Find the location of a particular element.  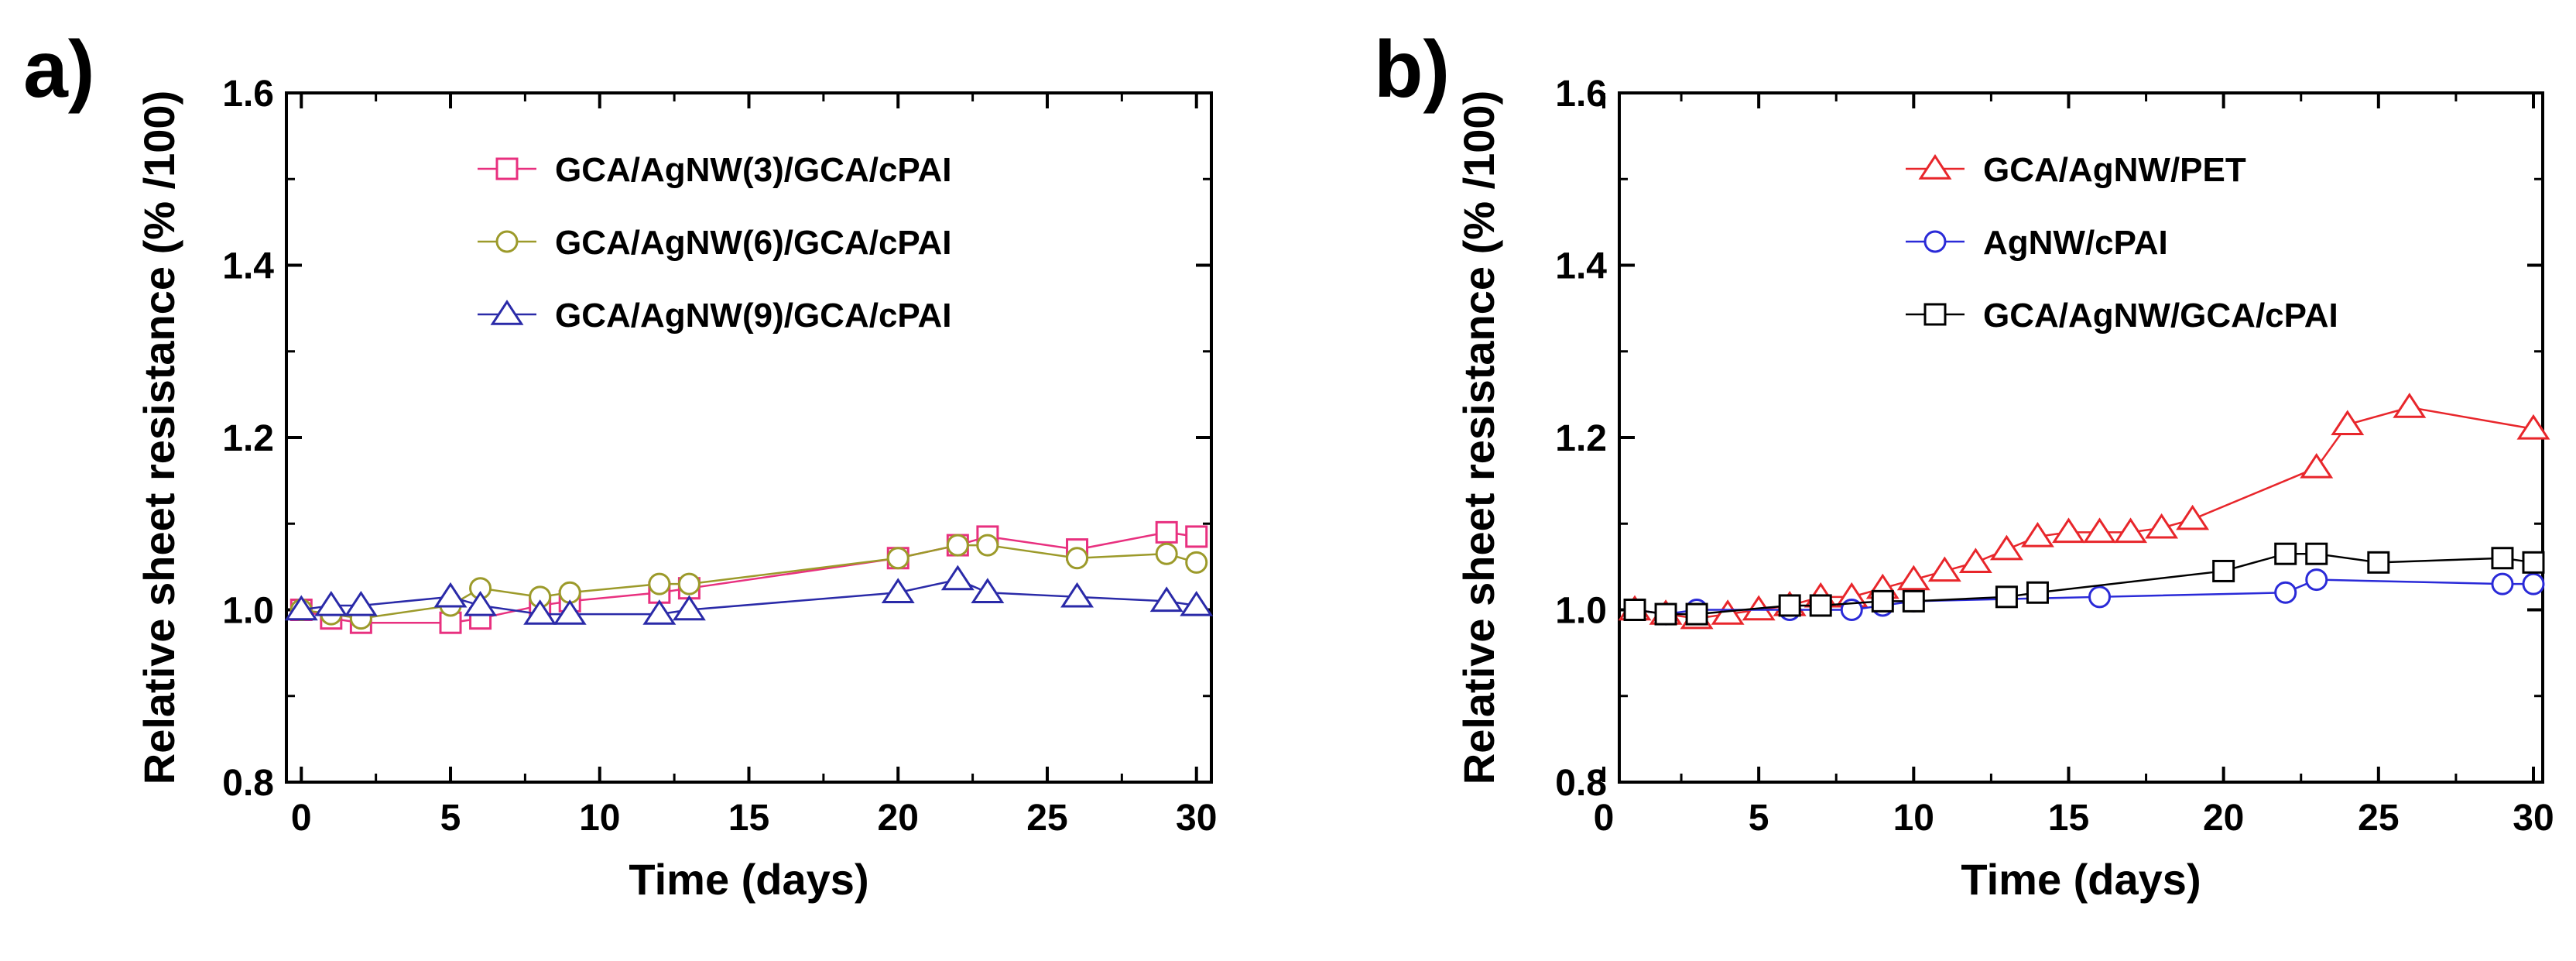

x-tick-label: 25 is located at coordinates (2378, 818).